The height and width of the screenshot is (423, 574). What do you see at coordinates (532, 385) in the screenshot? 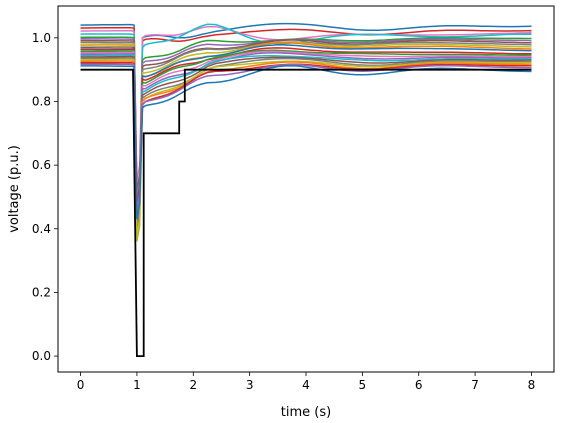
I see `x-tick-label: 8` at bounding box center [532, 385].